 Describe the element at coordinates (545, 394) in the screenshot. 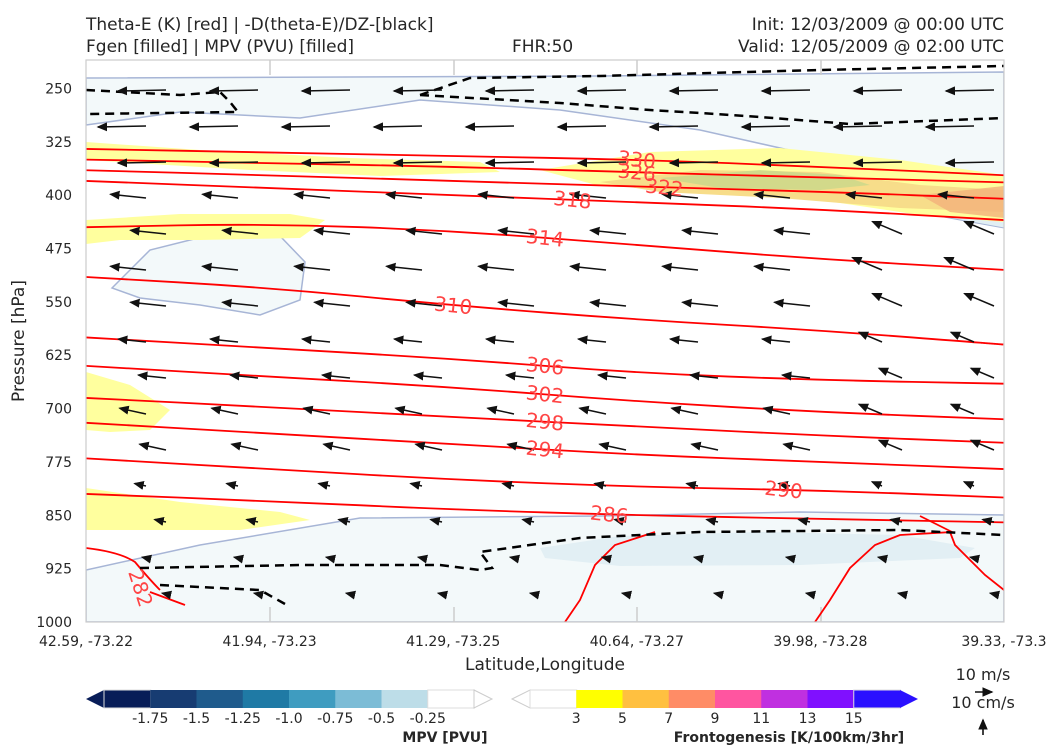

I see `contour-label-302: 302` at that location.